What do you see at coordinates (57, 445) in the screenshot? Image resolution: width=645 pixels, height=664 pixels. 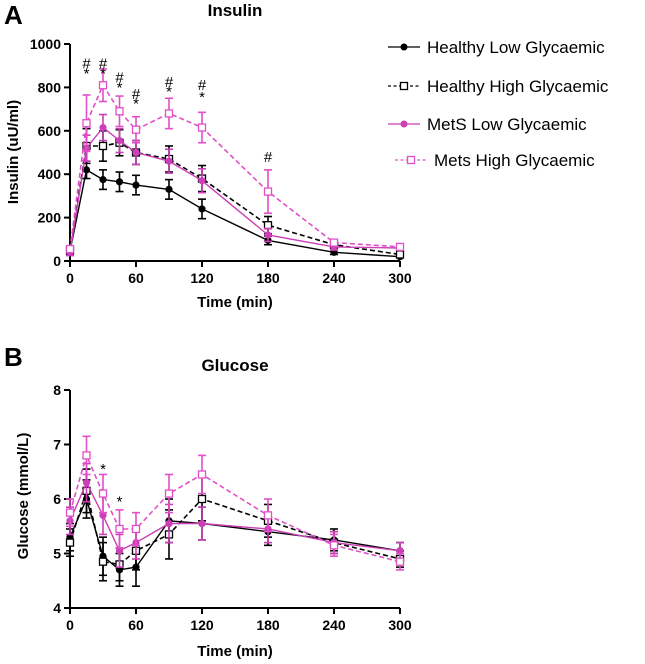 I see `glucose-y-tick-label: 7` at bounding box center [57, 445].